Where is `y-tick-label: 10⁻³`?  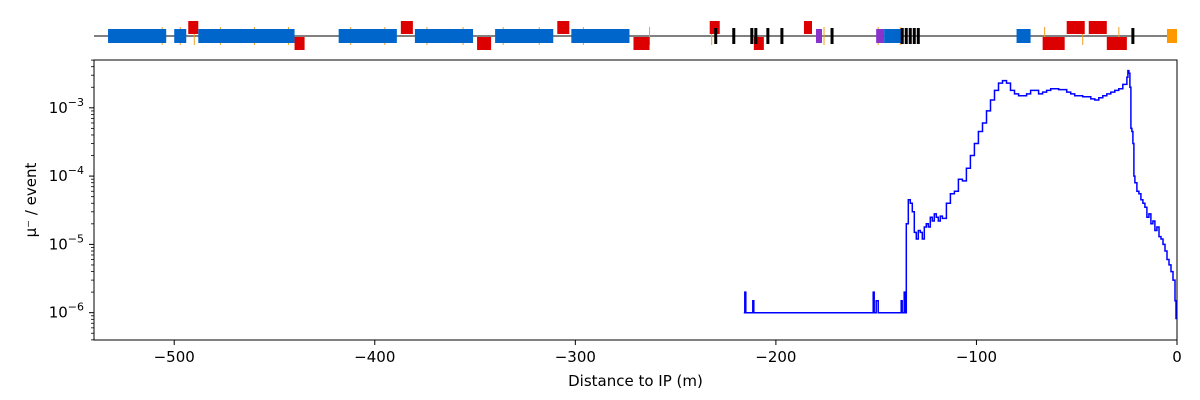 y-tick-label: 10⁻³ is located at coordinates (66, 106).